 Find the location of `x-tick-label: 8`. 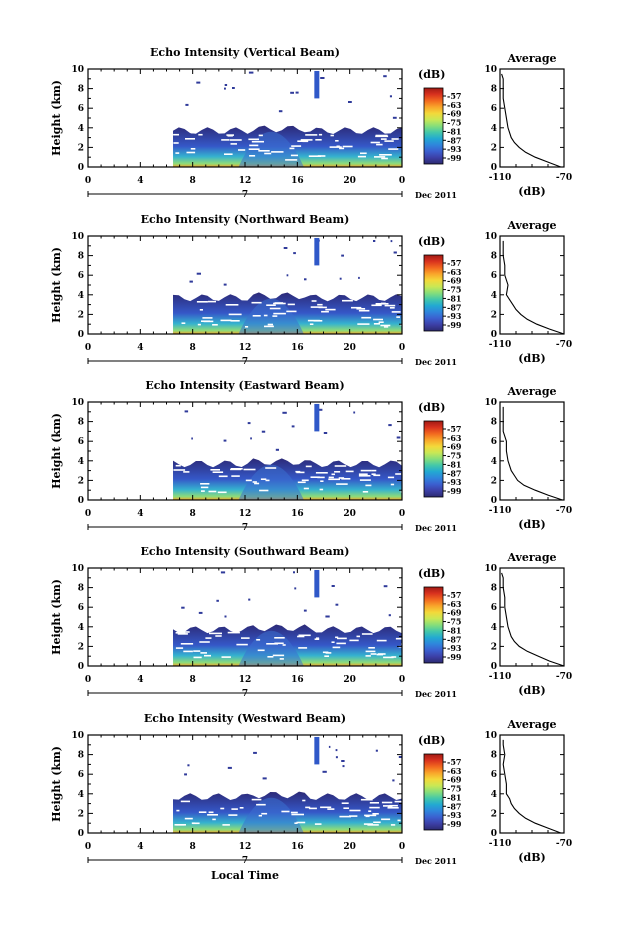

x-tick-label: 8 is located at coordinates (193, 181).